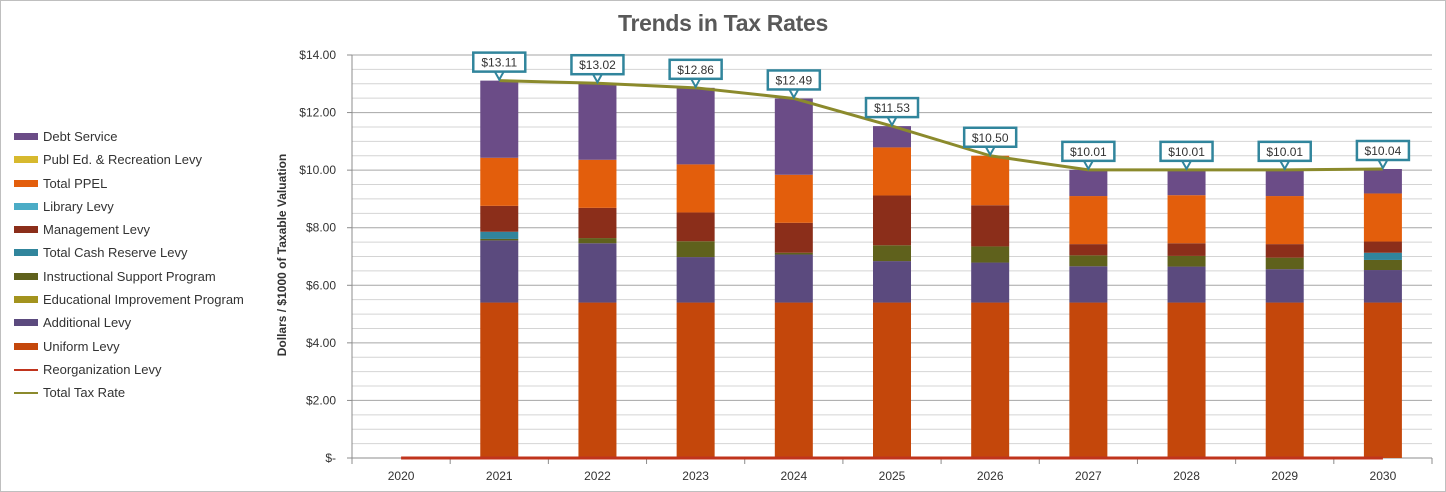 The image size is (1446, 492). I want to click on bar-total-cash-reserve-levy-2030, so click(1382, 256).